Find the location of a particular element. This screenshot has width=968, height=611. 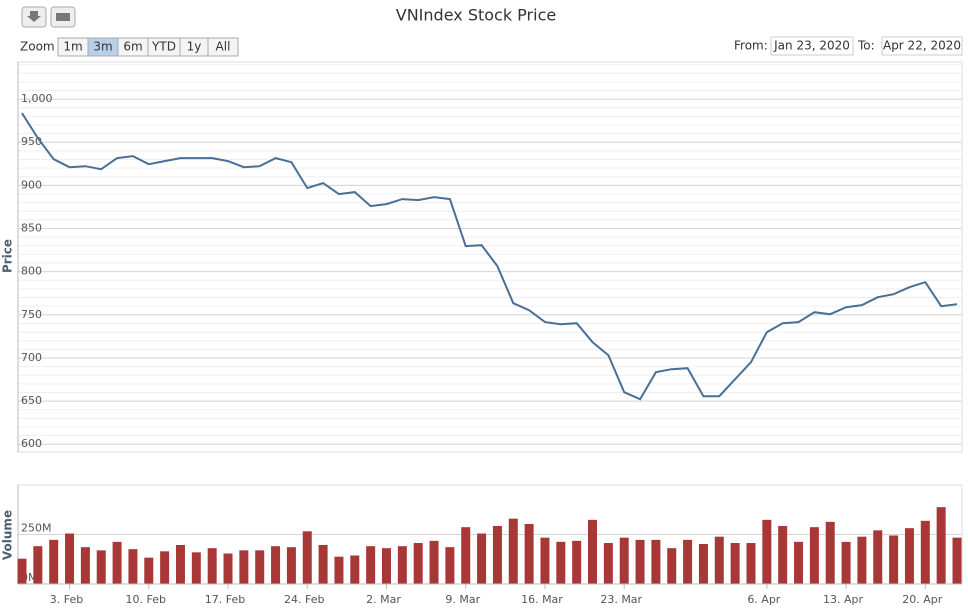

to-date: Apr 22, 2020 is located at coordinates (922, 46).